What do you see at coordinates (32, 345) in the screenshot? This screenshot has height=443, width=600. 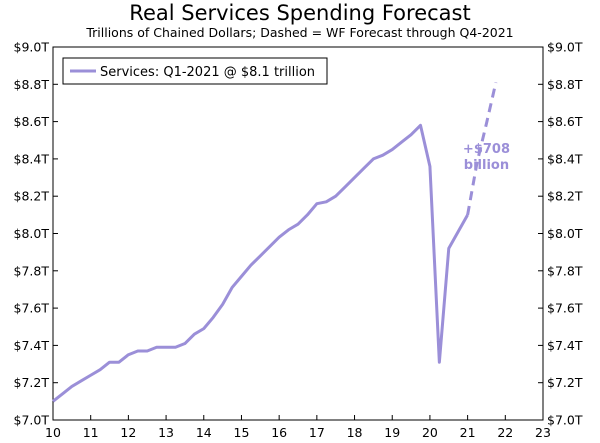 I see `y-tick-label-left-74: $7.4T` at bounding box center [32, 345].